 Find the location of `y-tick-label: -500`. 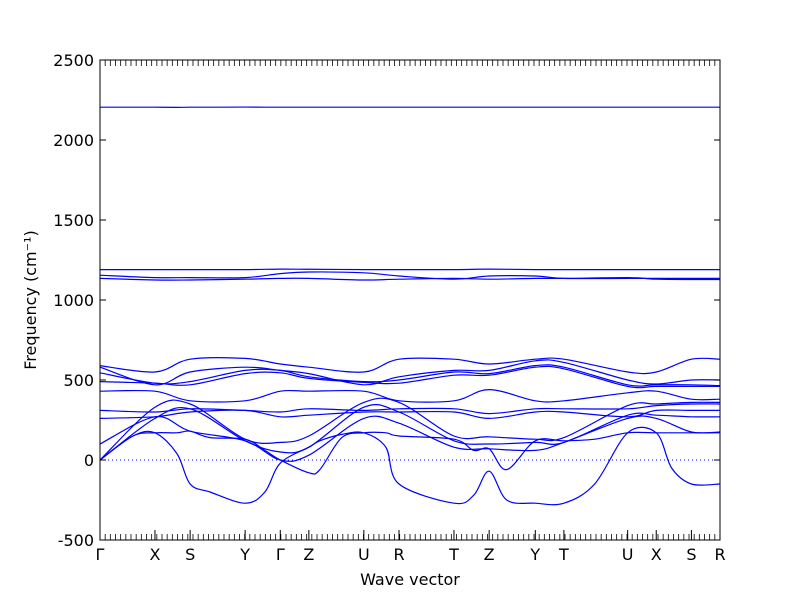

y-tick-label: -500 is located at coordinates (76, 540).